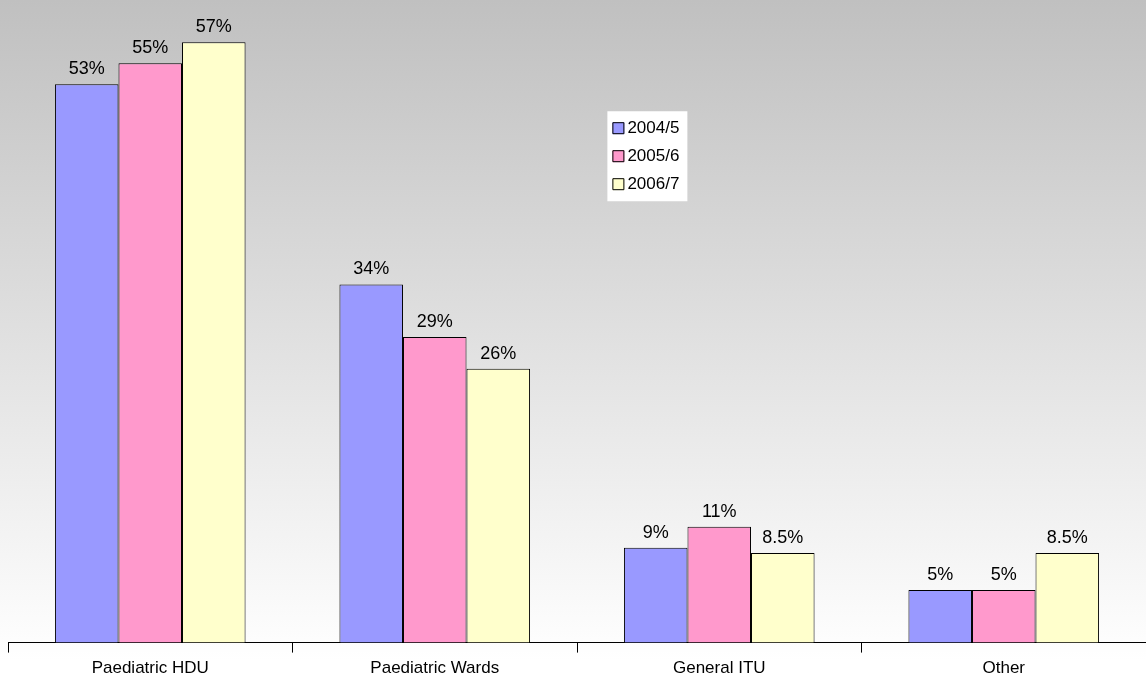  What do you see at coordinates (1004, 668) in the screenshot?
I see `x-tick-label: Other` at bounding box center [1004, 668].